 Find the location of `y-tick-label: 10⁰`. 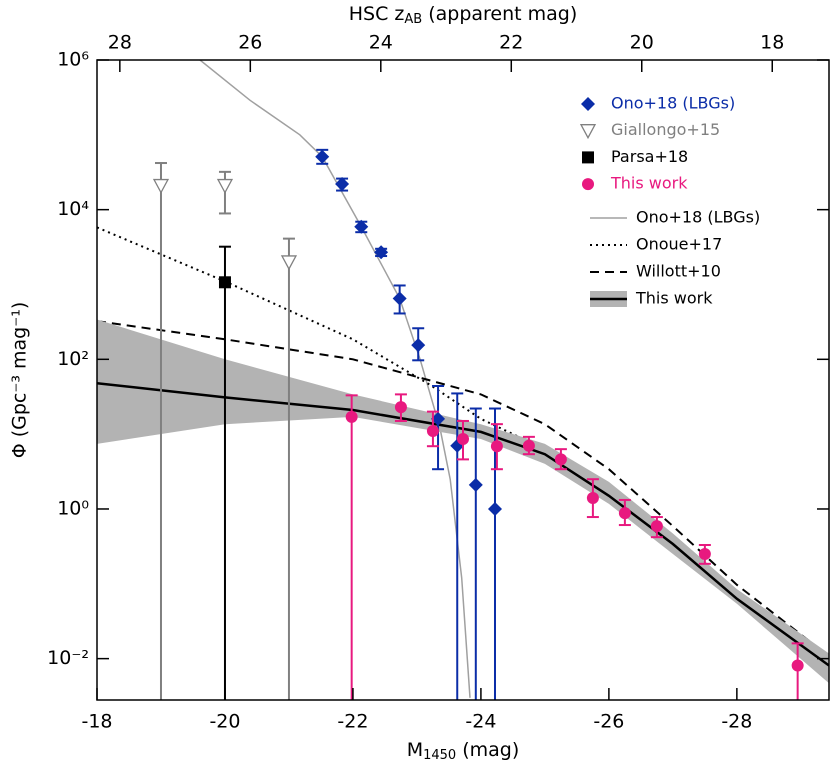

y-tick-label: 10⁰ is located at coordinates (73, 508).